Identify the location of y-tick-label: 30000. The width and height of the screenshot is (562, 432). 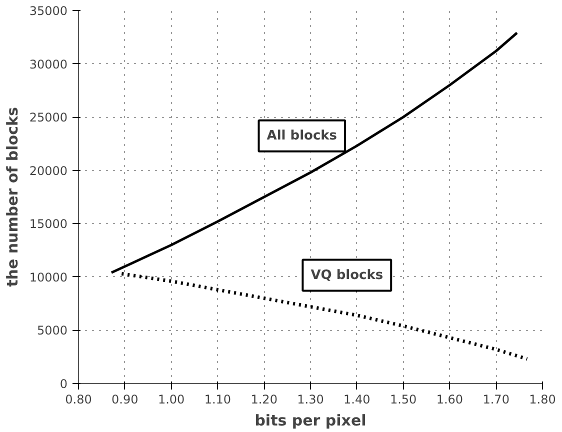
(48, 64).